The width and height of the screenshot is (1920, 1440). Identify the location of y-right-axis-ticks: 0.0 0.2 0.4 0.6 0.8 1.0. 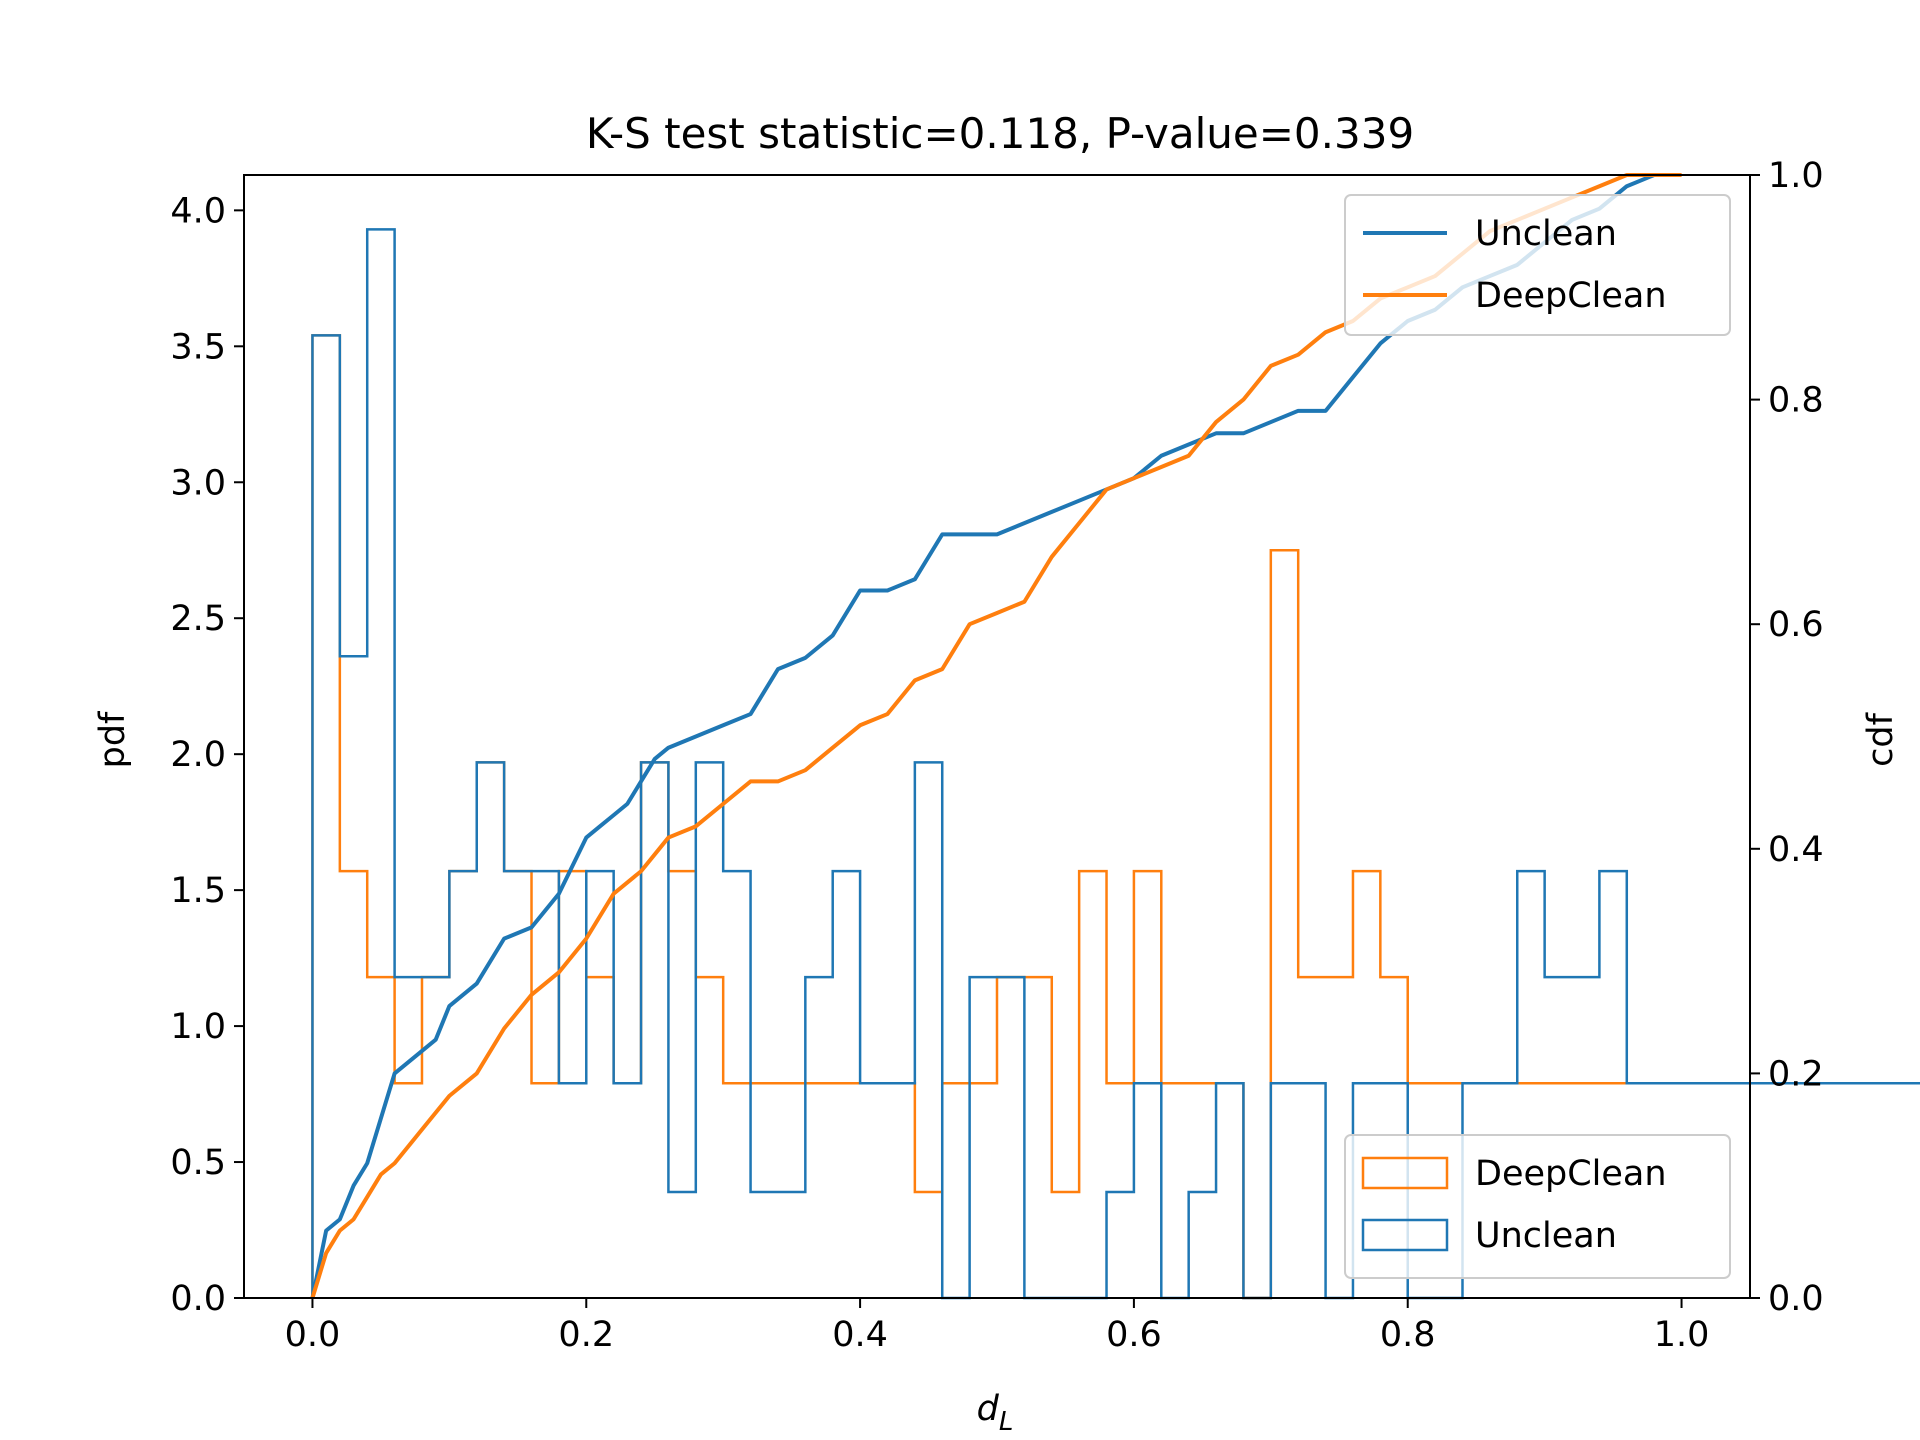
(1787, 737).